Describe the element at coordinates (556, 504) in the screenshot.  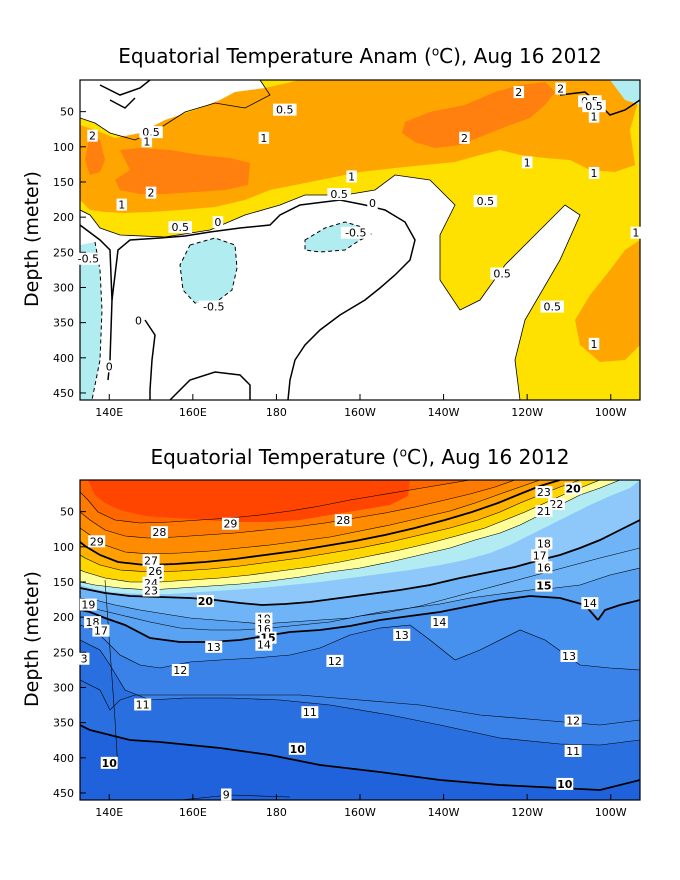
I see `contour-label: 22` at that location.